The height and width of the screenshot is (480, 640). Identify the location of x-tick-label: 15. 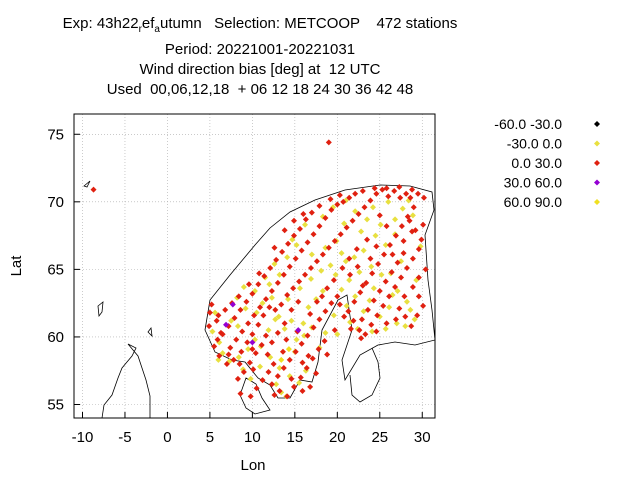
(295, 437).